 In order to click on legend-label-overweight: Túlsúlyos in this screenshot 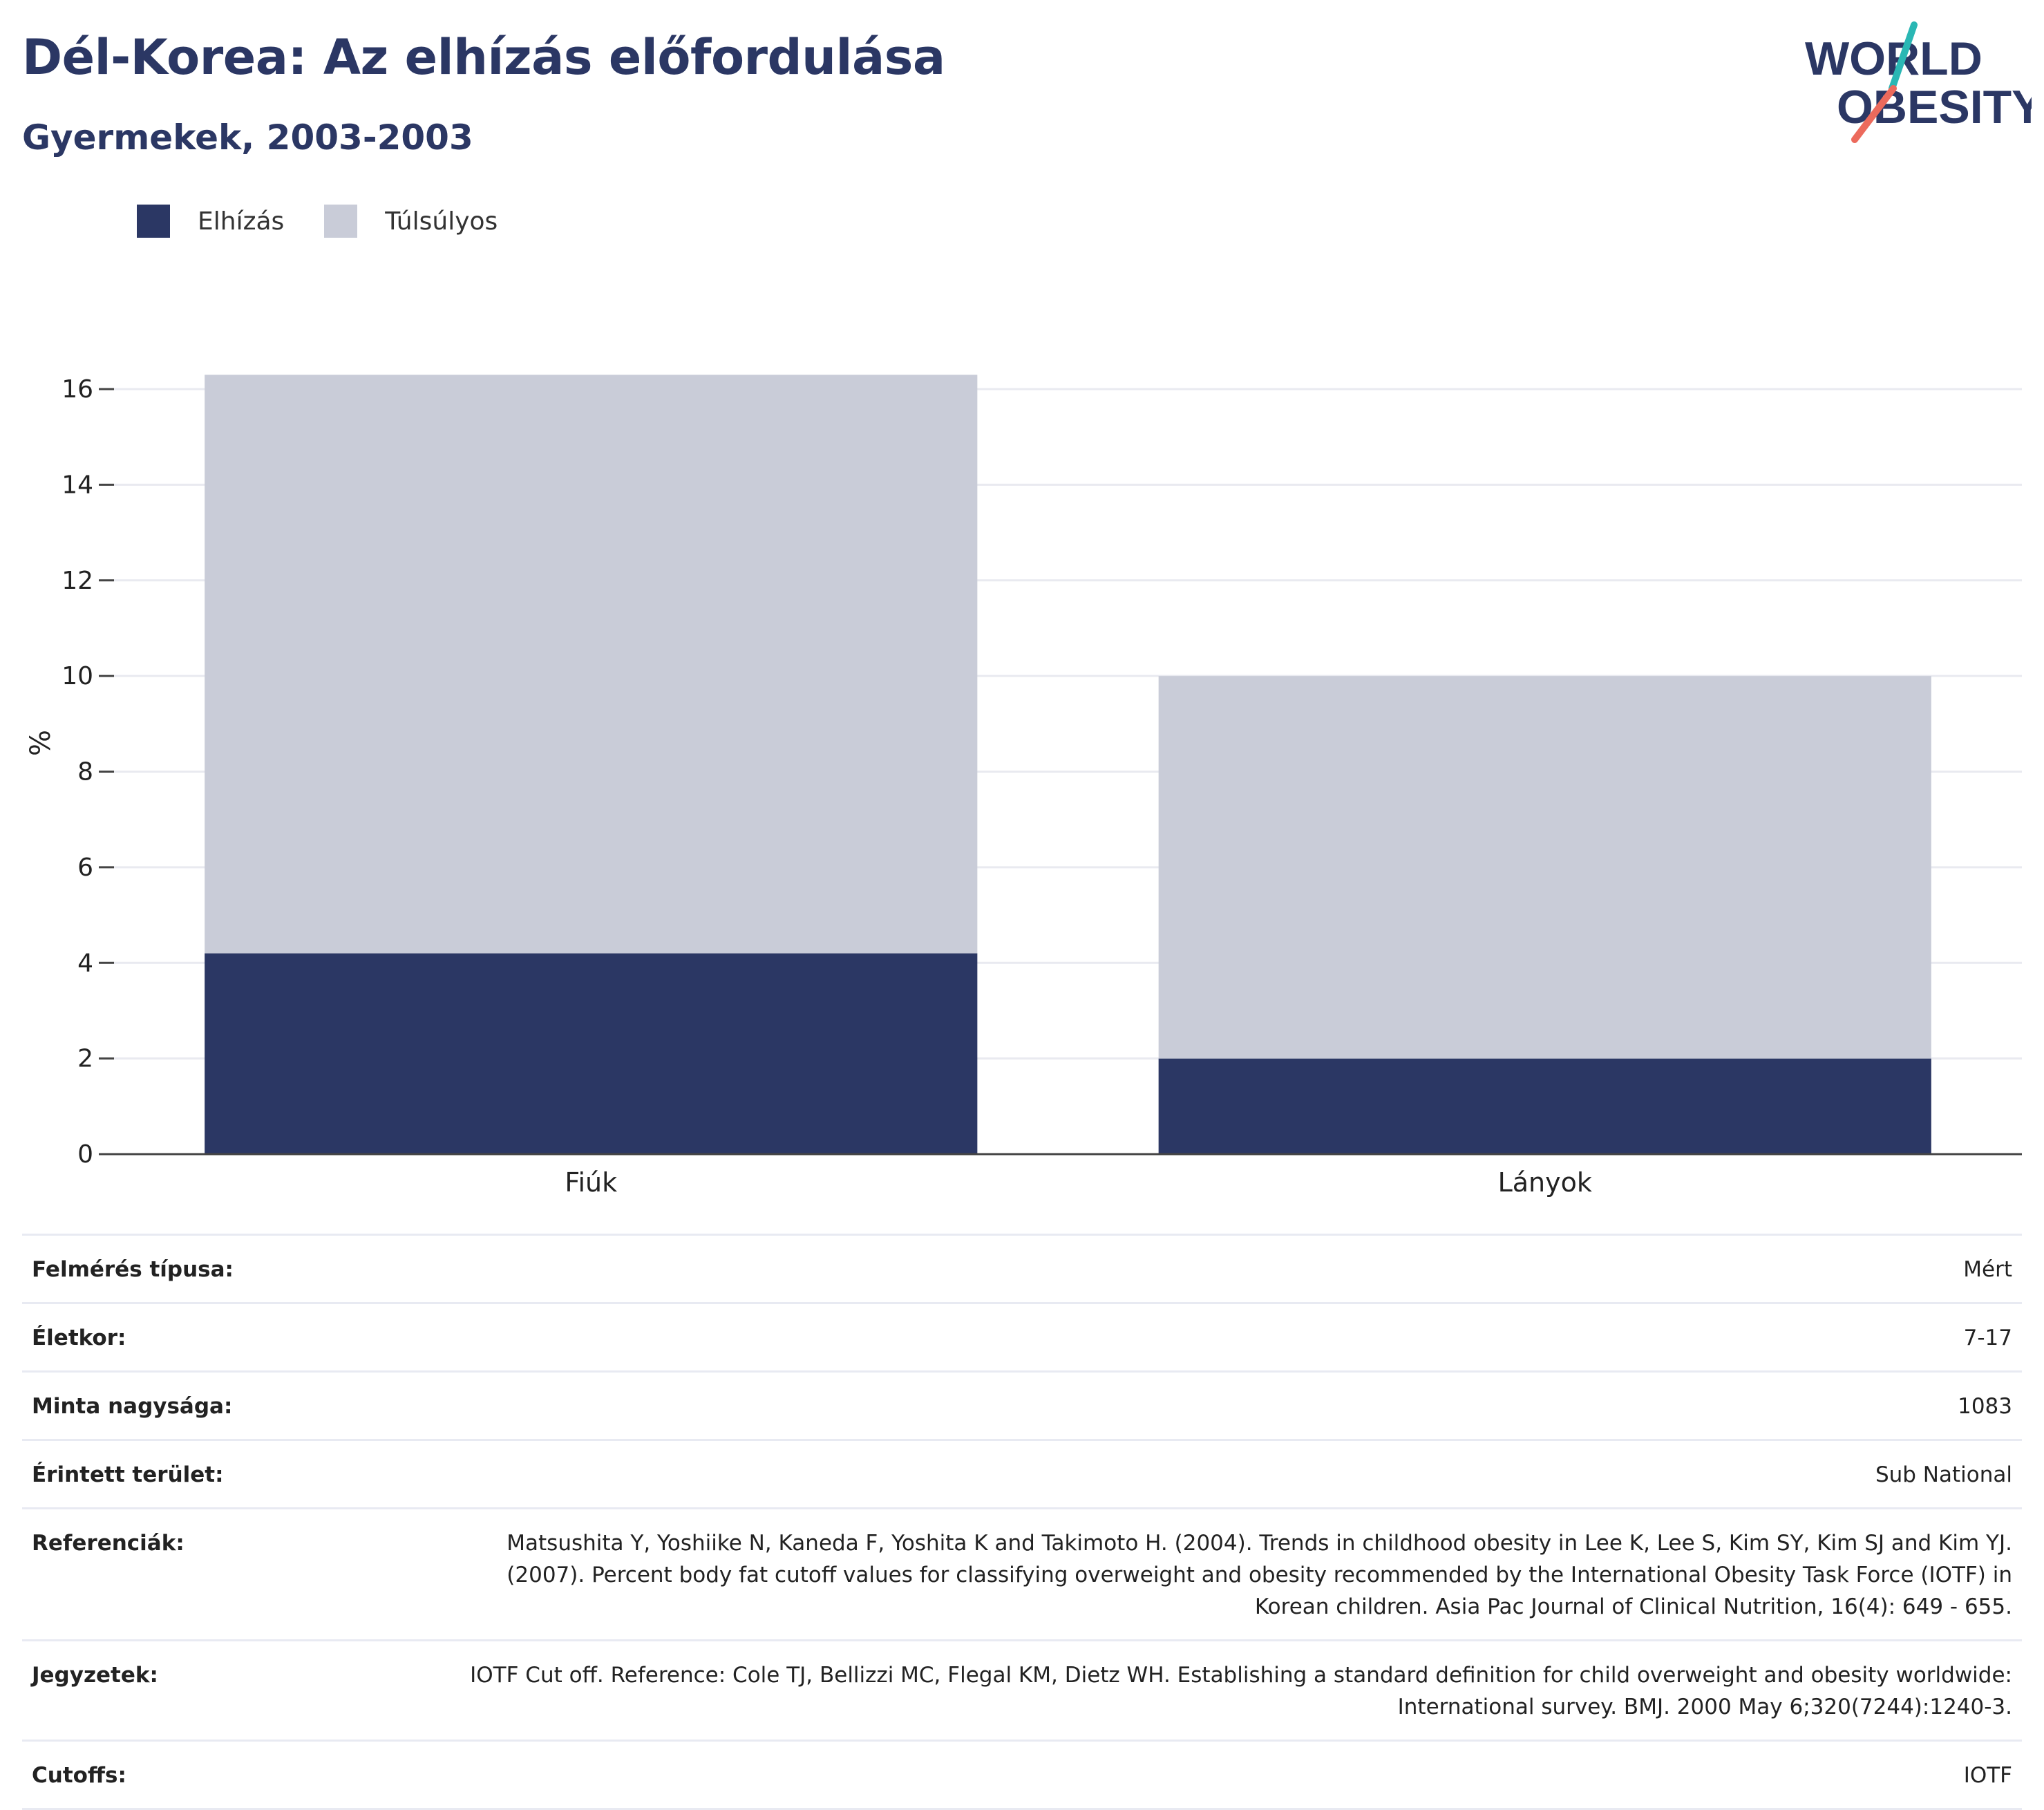, I will do `click(441, 221)`.